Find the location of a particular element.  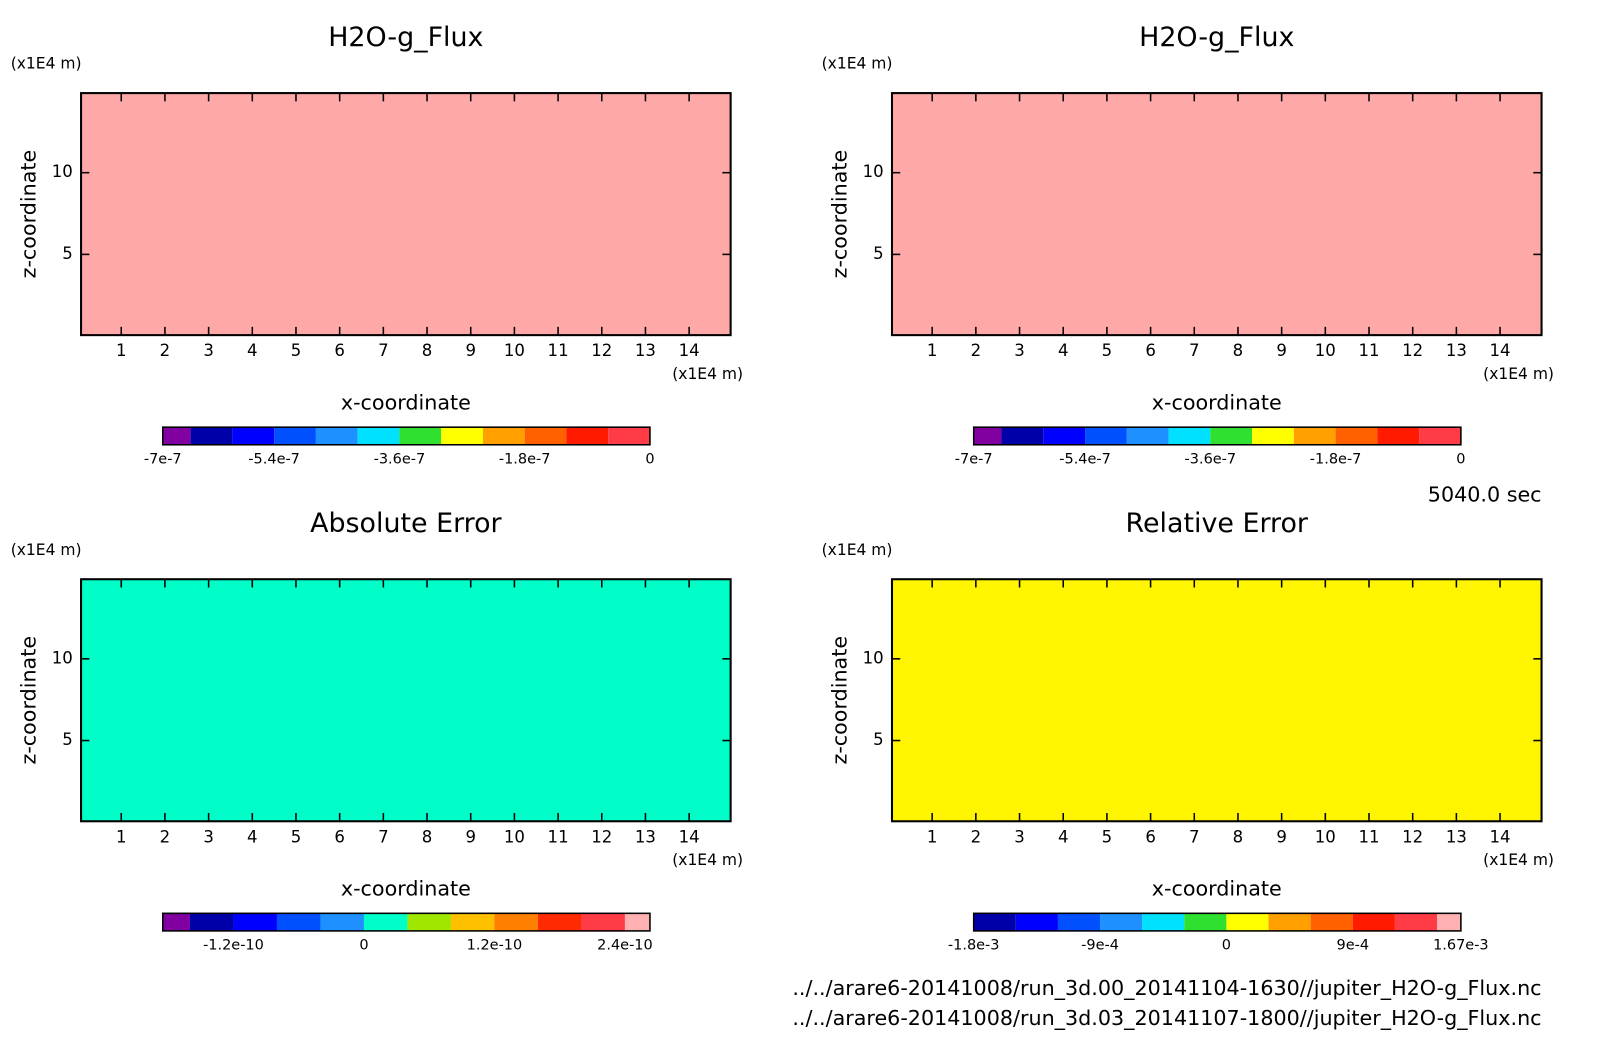

colorbar-tick-label: -1.8e-3 is located at coordinates (974, 945).